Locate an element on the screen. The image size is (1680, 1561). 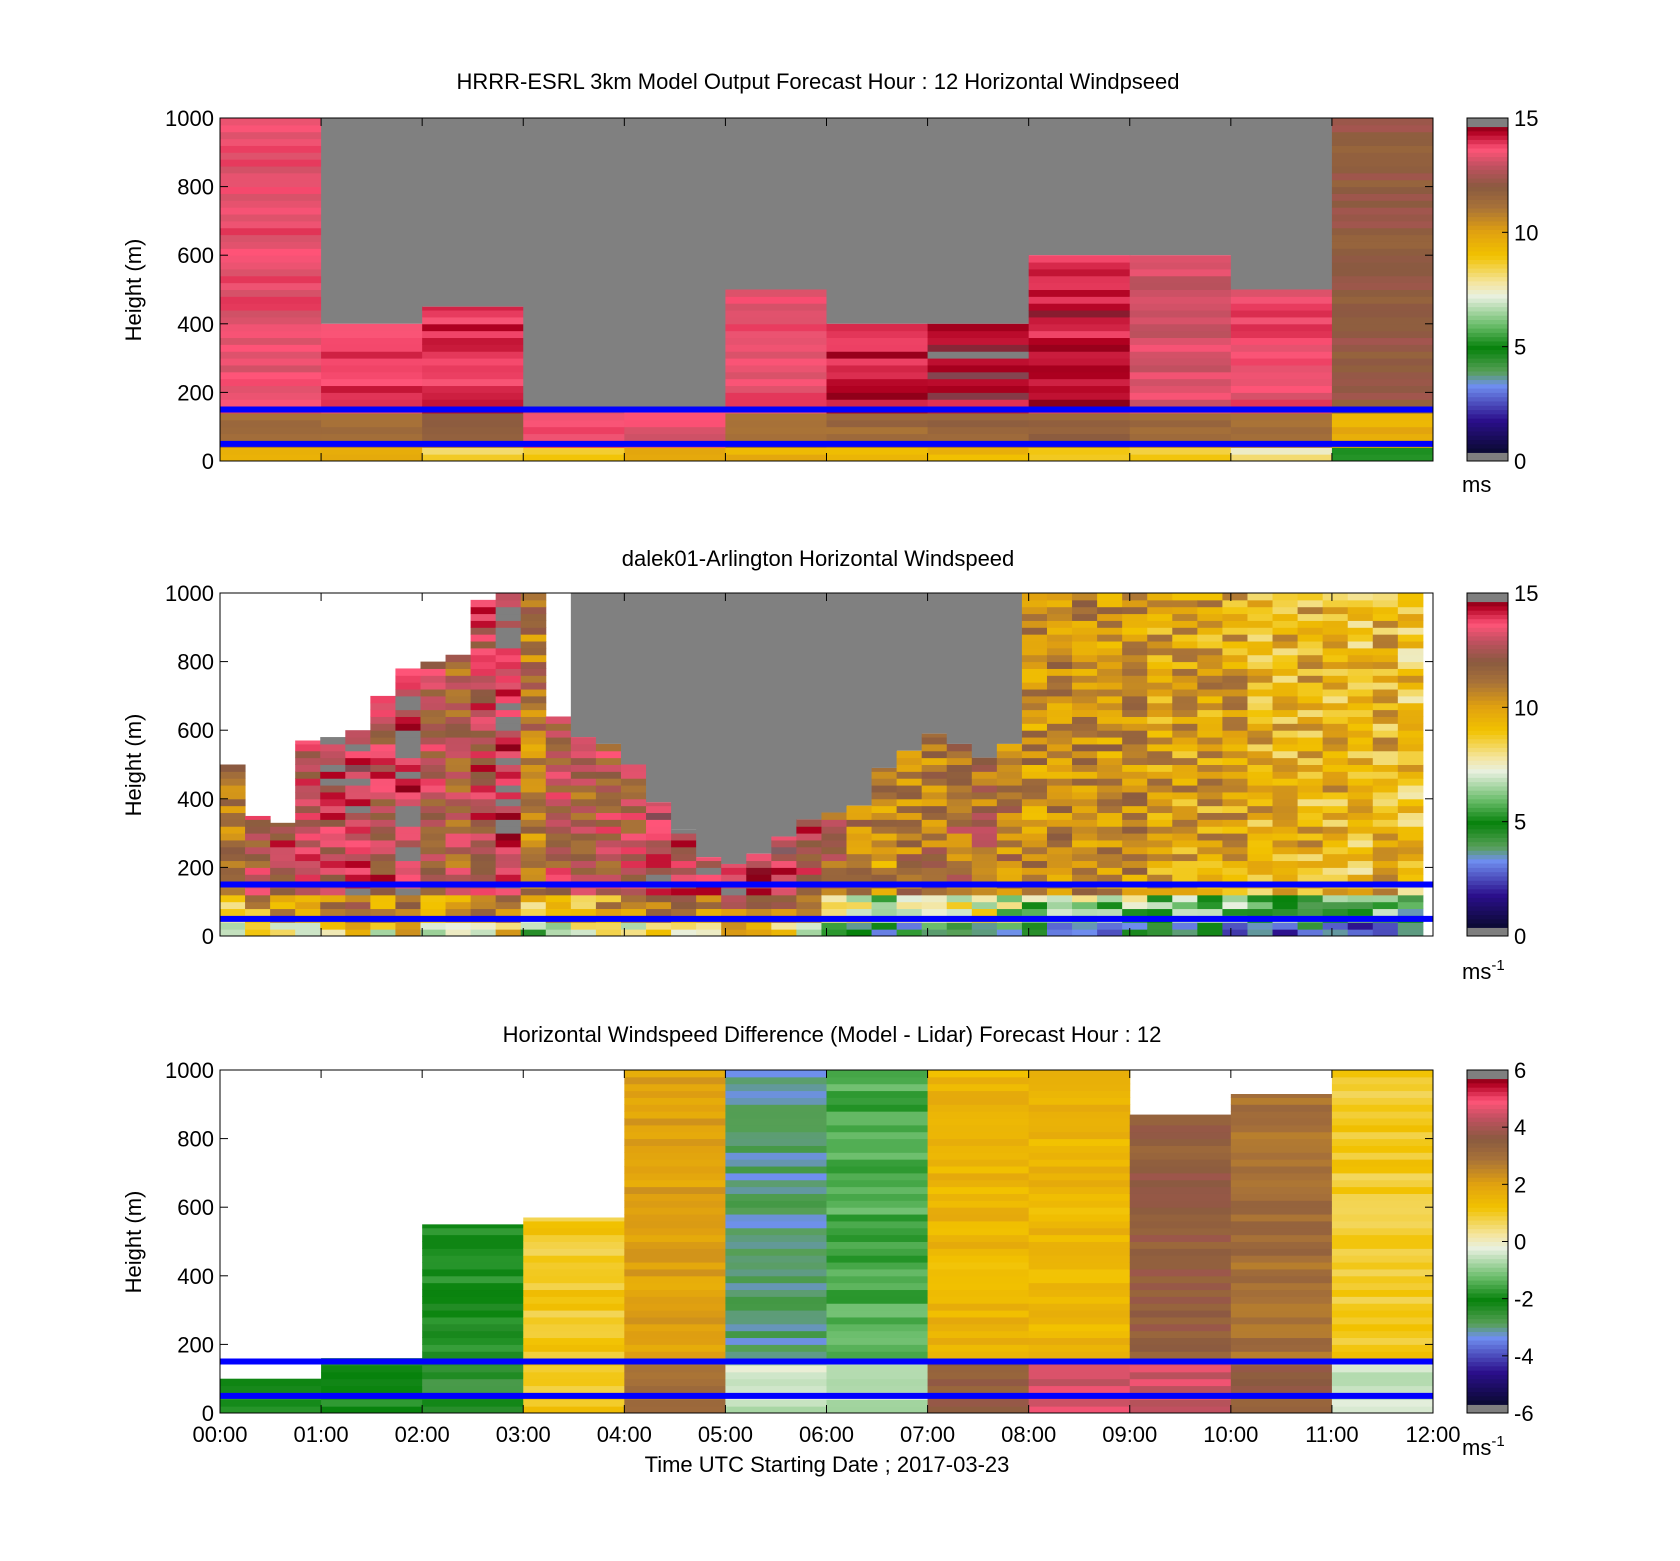
difference-colorbar-segment is located at coordinates (1487, 1377).